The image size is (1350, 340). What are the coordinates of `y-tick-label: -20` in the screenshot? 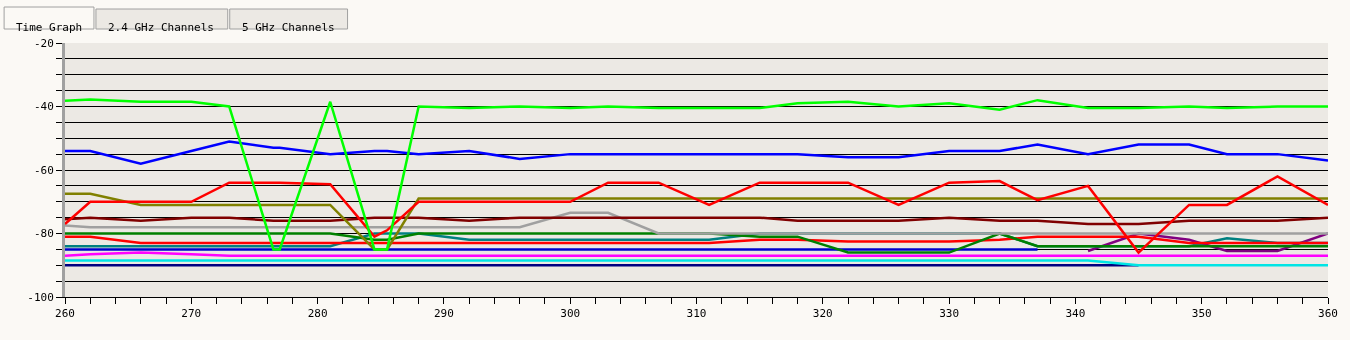 It's located at (43, 43).